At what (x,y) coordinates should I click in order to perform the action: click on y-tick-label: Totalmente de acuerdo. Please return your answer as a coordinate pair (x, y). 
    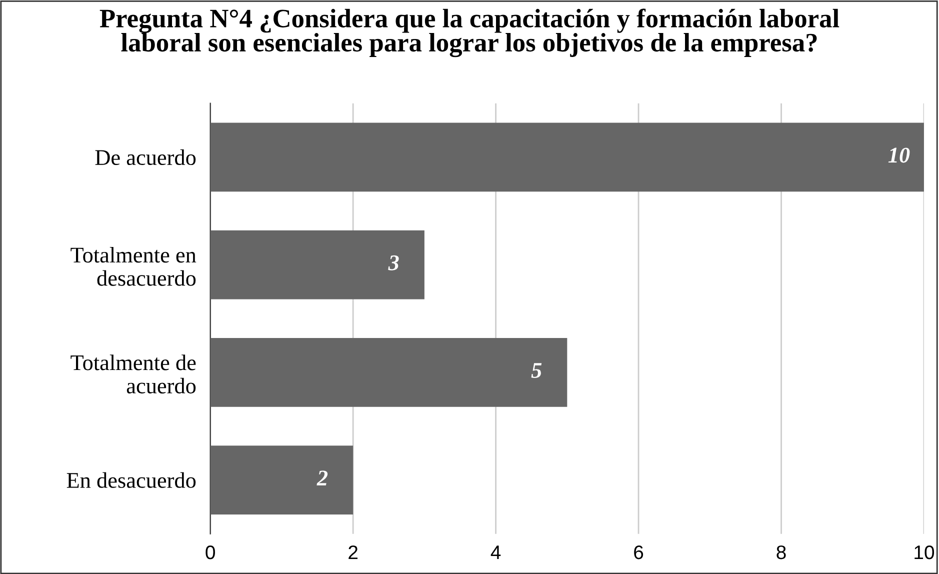
    Looking at the image, I should click on (133, 374).